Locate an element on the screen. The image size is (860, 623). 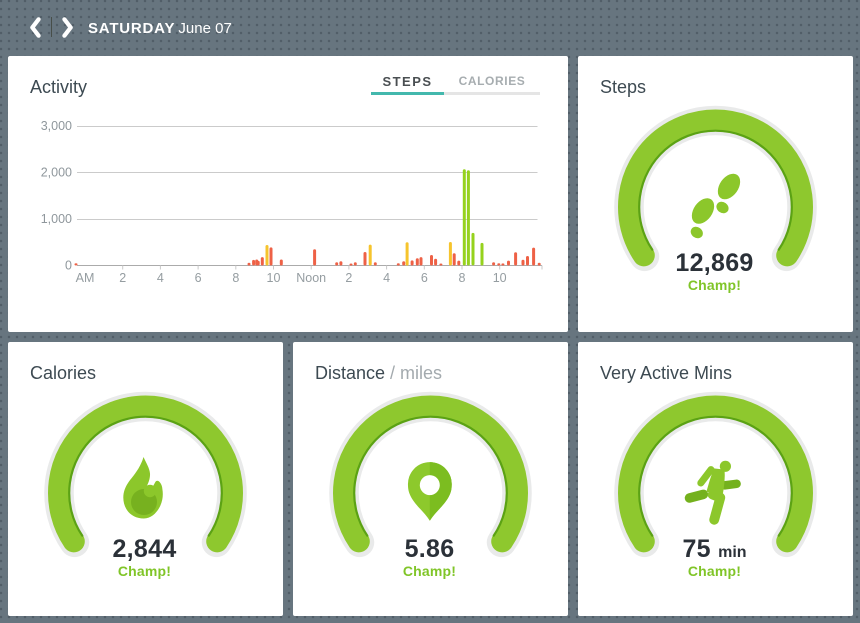
svg-text: Noon is located at coordinates (311, 278).